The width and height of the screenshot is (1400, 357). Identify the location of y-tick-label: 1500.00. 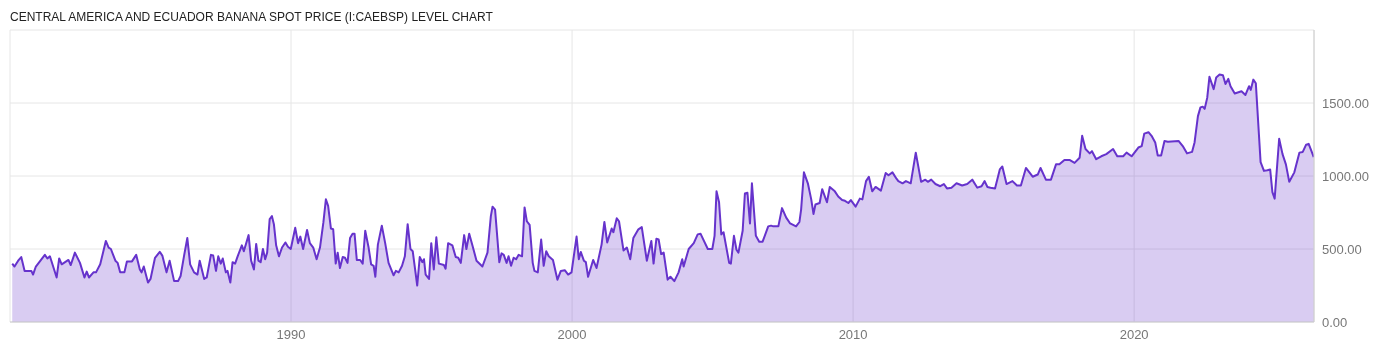
(1345, 103).